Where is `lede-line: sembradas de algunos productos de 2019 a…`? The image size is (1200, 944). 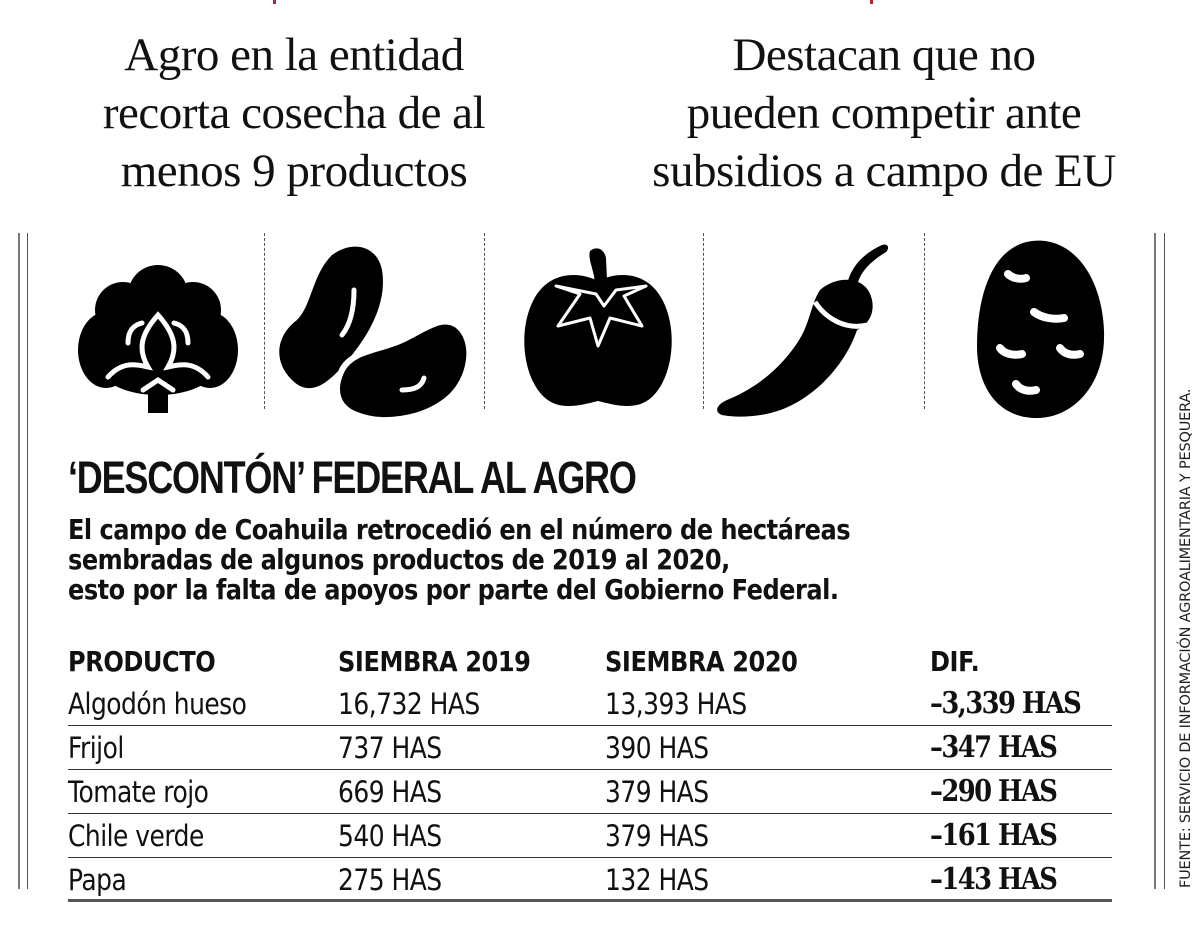 lede-line: sembradas de algunos productos de 2019 a… is located at coordinates (399, 559).